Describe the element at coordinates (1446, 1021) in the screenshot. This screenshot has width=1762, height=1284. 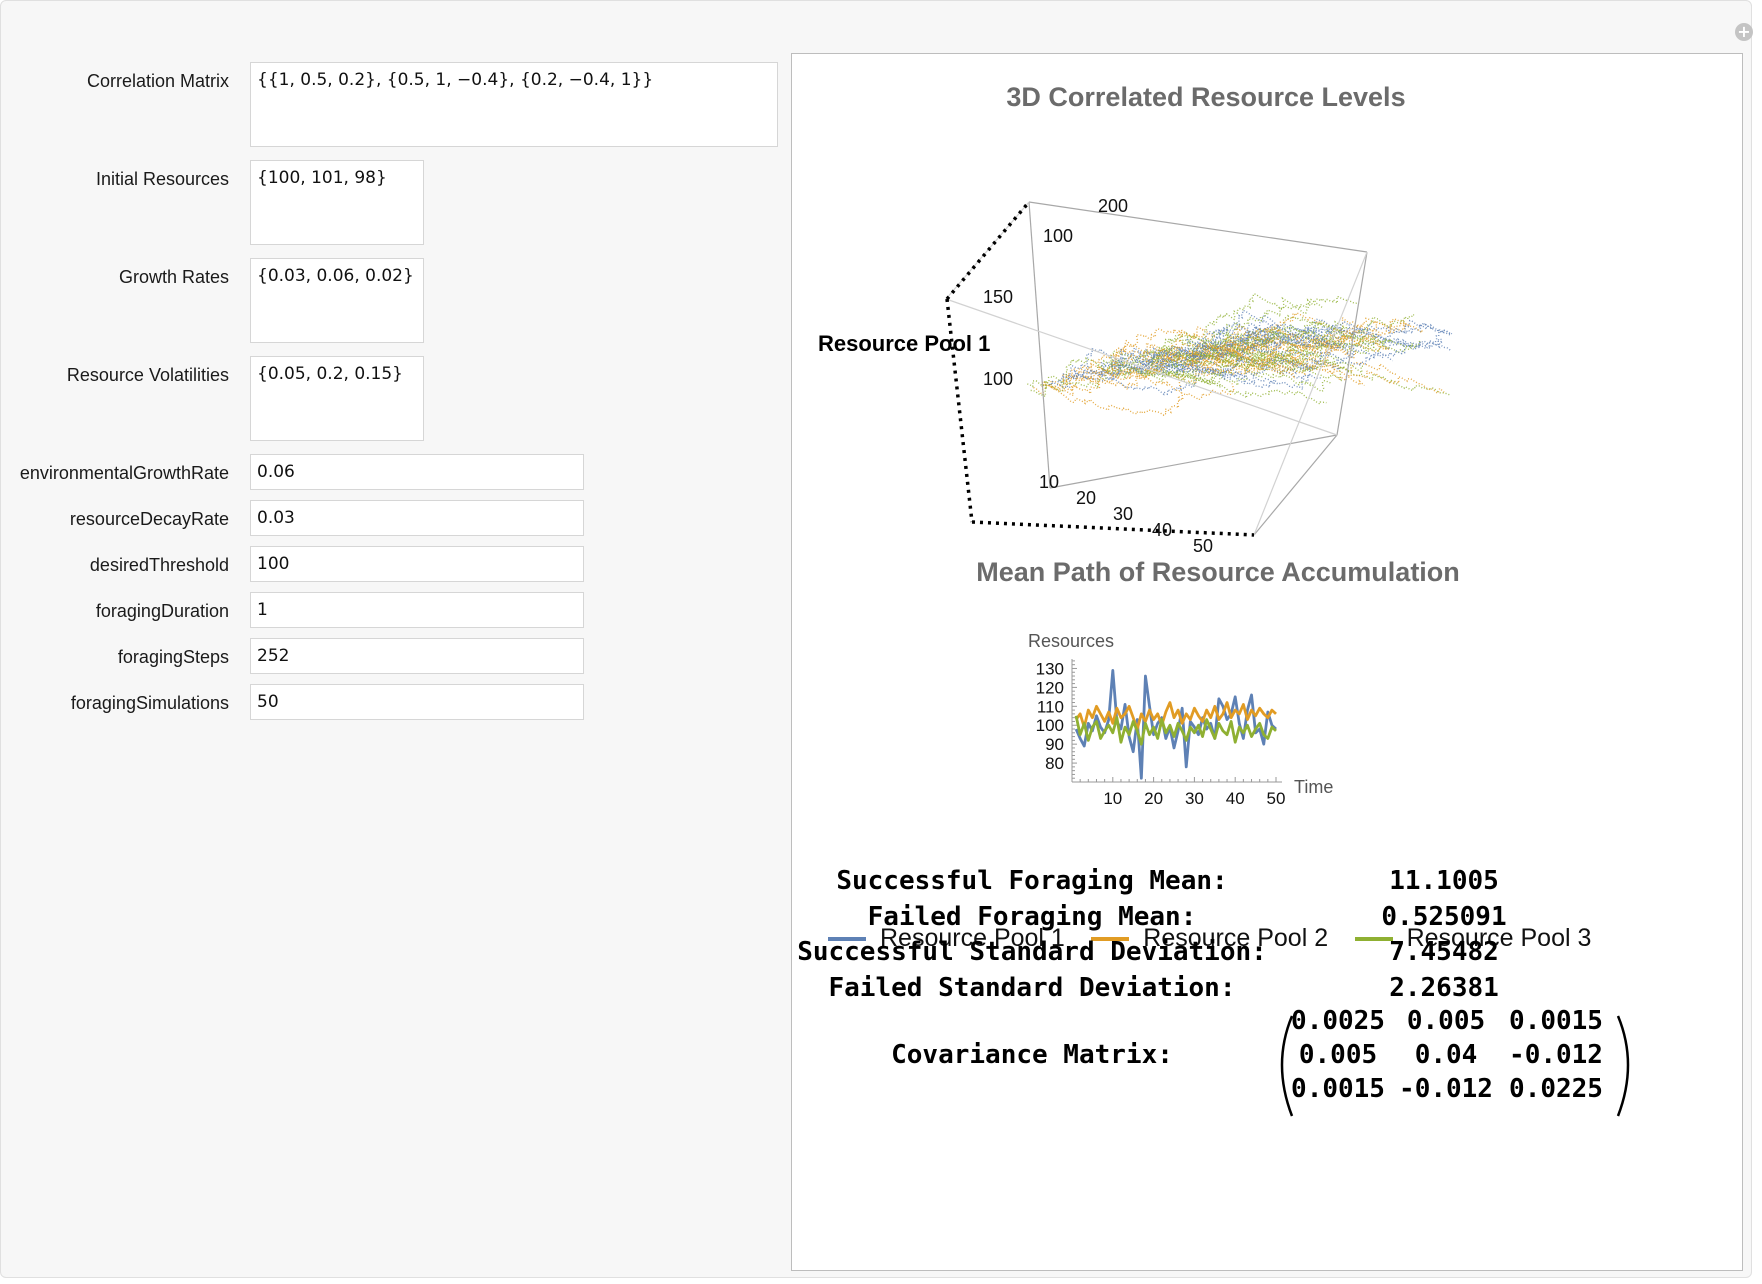
I see `cov-cell-1-2: 0.005` at that location.